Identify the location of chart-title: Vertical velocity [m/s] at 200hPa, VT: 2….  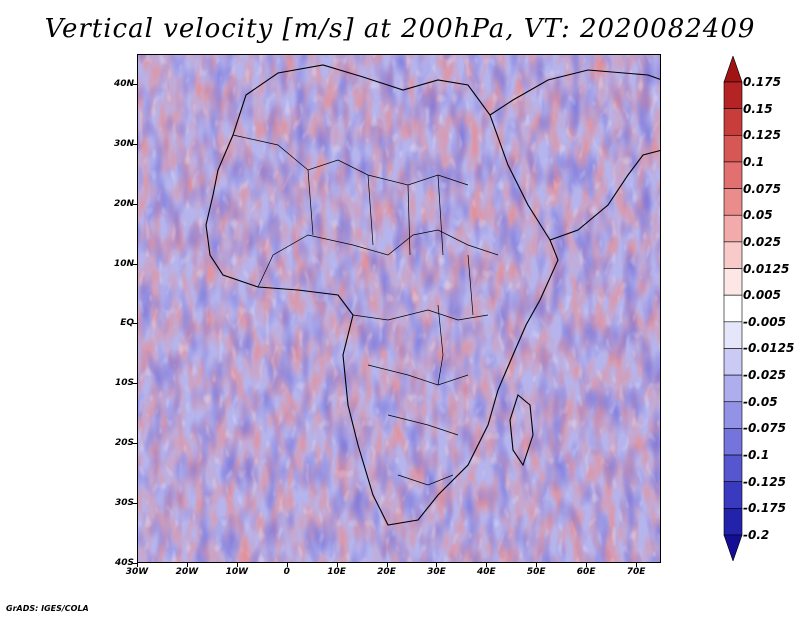
(400, 29).